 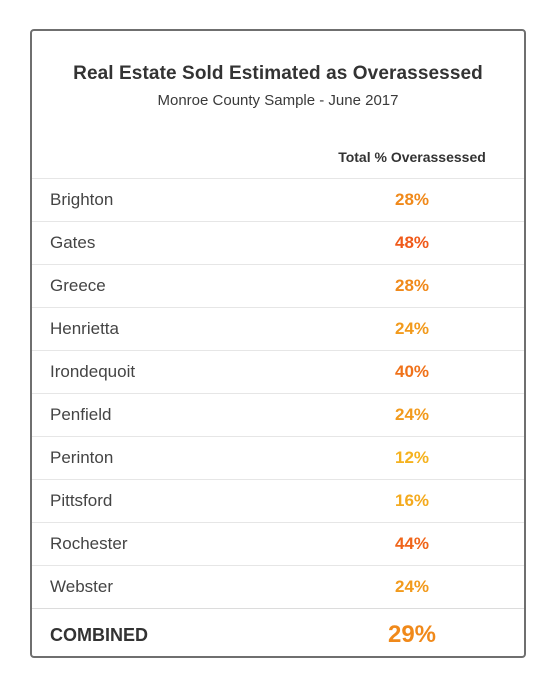 What do you see at coordinates (278, 371) in the screenshot?
I see `table-row: Irondequoit 40%` at bounding box center [278, 371].